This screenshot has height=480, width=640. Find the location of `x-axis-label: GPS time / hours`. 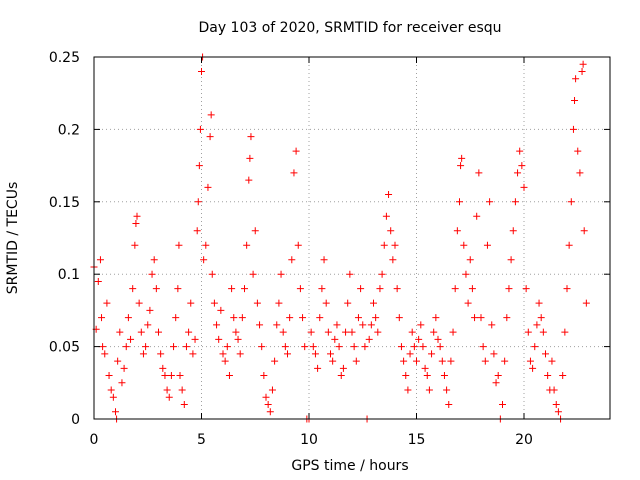

x-axis-label: GPS time / hours is located at coordinates (349, 466).